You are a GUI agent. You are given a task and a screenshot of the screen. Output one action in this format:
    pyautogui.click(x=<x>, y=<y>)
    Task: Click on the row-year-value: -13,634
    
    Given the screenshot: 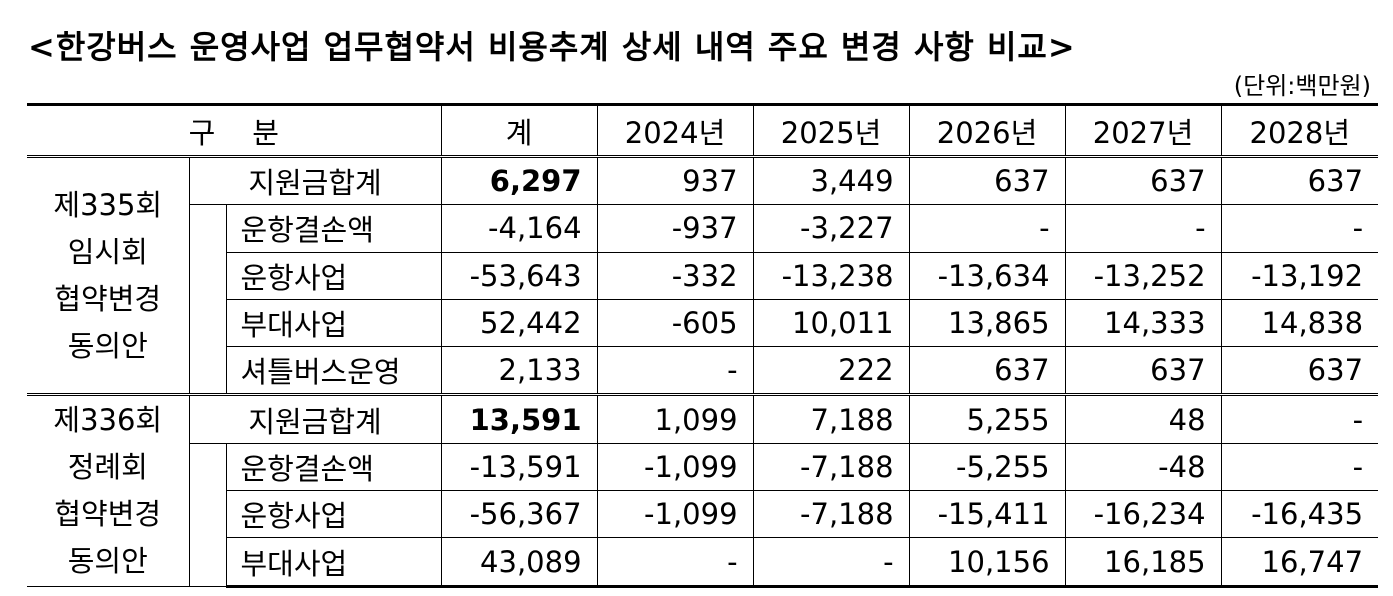 What is the action you would take?
    pyautogui.click(x=987, y=275)
    